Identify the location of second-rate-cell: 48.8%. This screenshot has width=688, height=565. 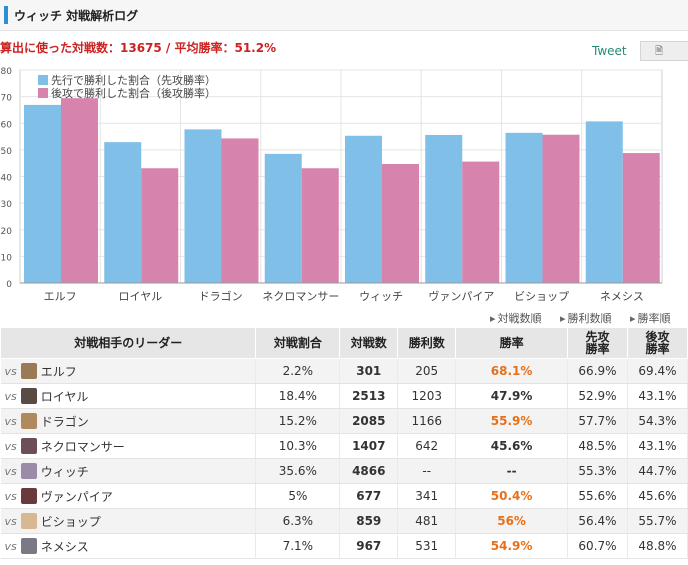
(657, 546).